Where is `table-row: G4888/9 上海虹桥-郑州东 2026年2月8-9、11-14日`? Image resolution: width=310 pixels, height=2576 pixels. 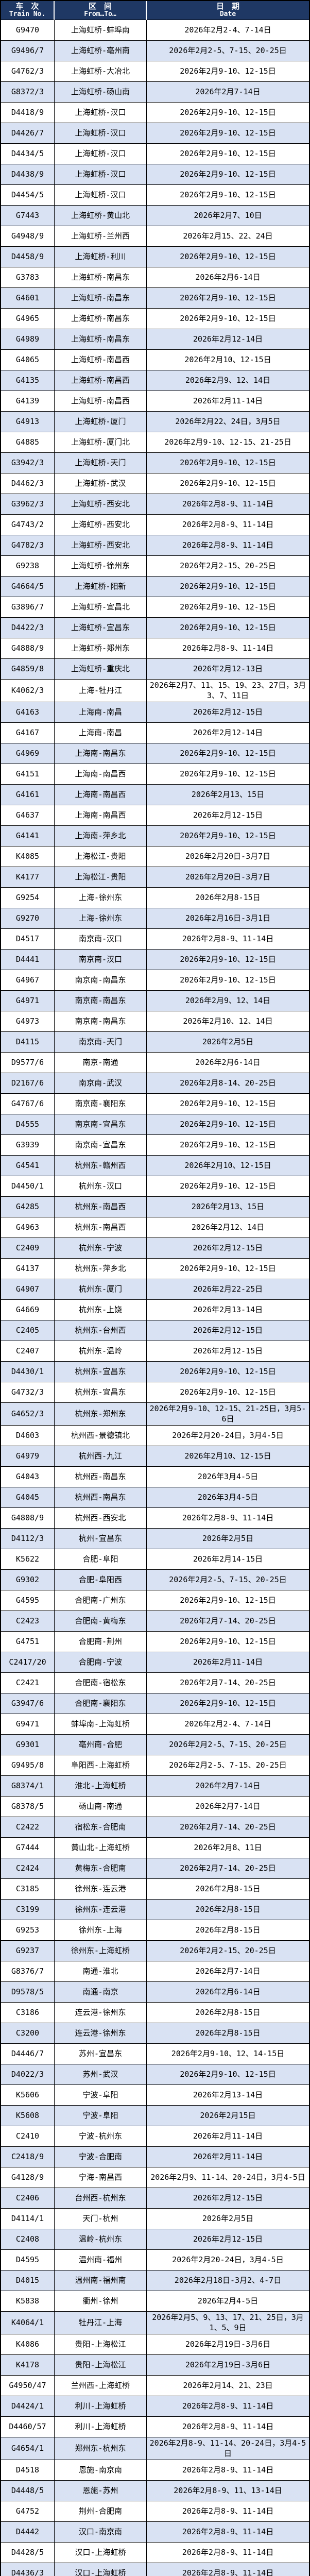
table-row: G4888/9 上海虹桥-郑州东 2026年2月8-9、11-14日 is located at coordinates (155, 648).